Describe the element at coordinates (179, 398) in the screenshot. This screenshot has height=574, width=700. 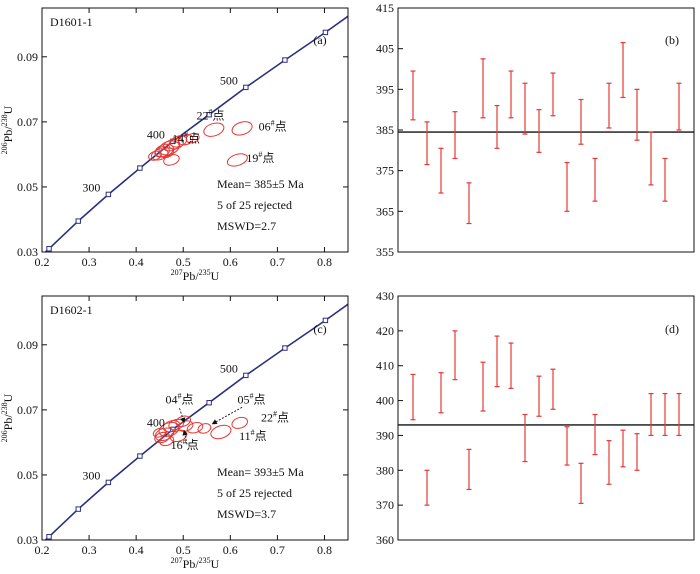
I see `spot-label: 04#点` at that location.